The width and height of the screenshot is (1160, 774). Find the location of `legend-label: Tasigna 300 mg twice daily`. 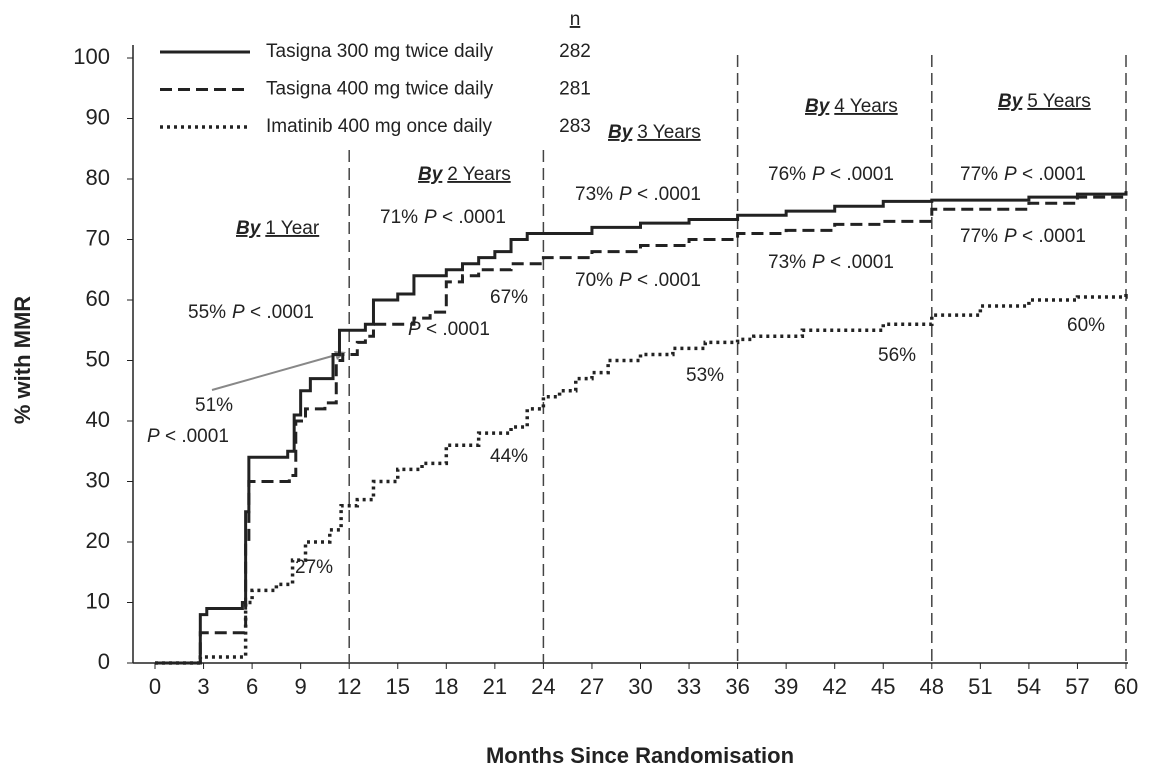

legend-label: Tasigna 300 mg twice daily is located at coordinates (380, 51).